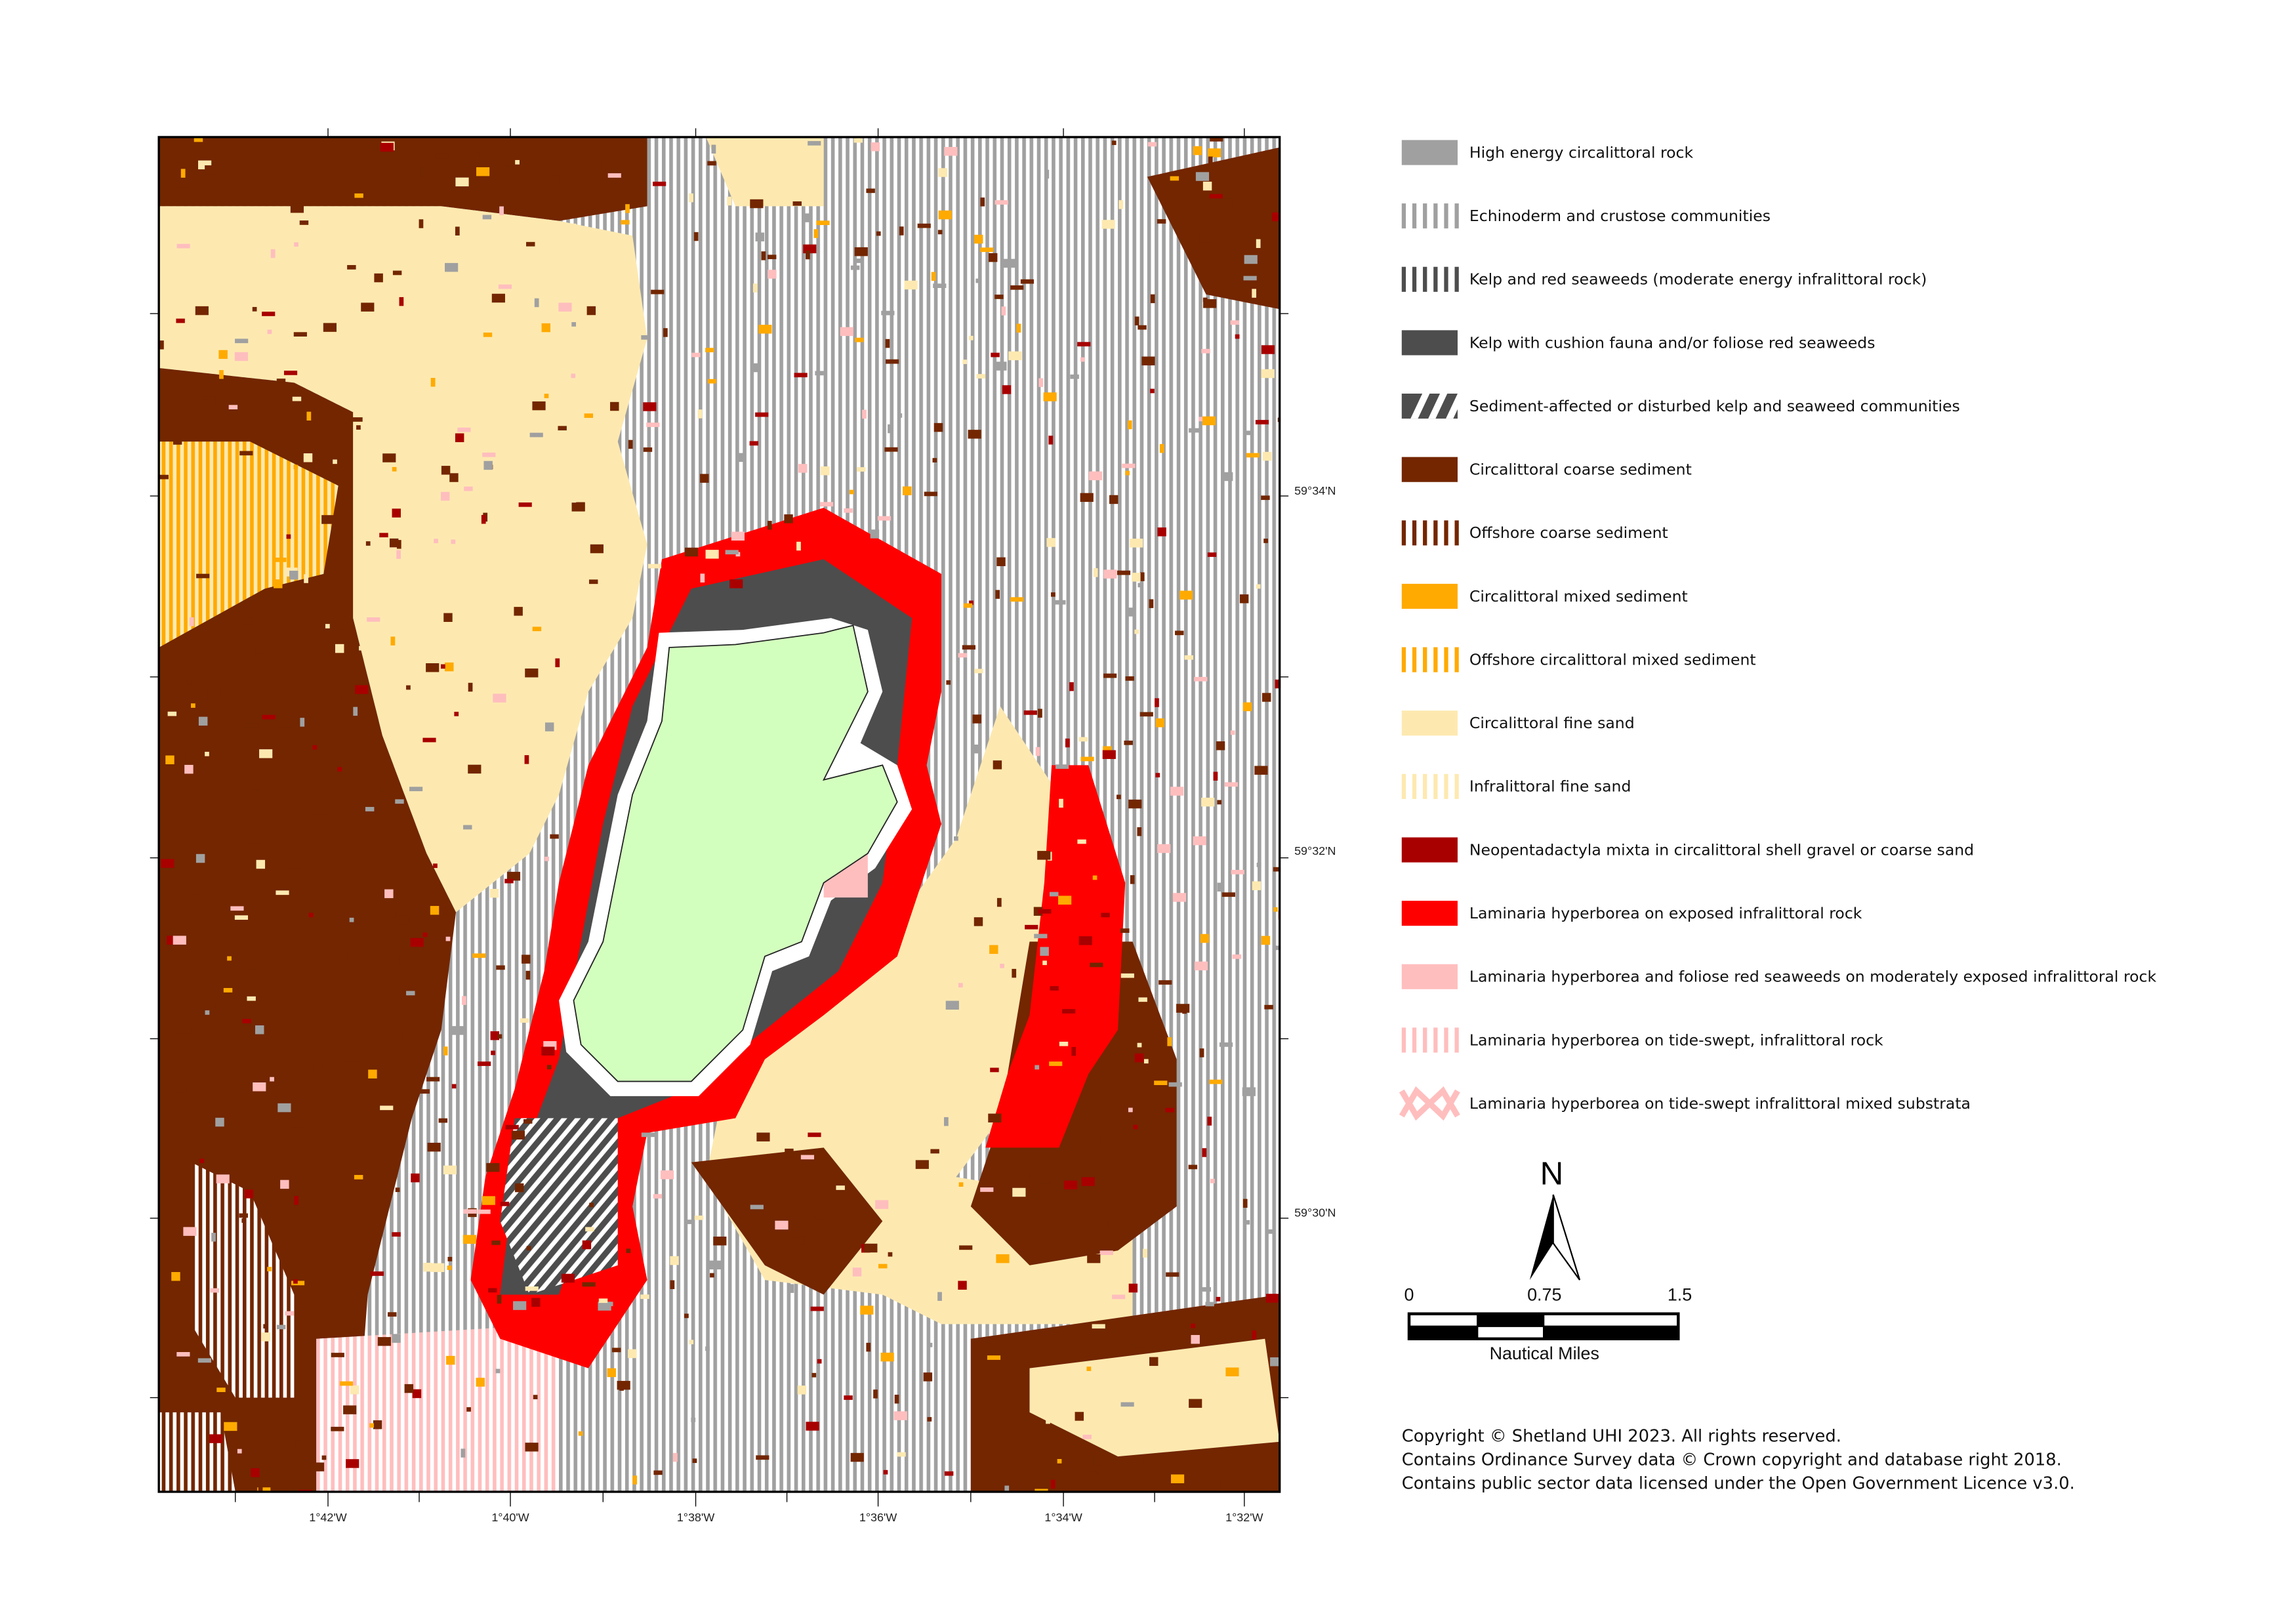  Describe the element at coordinates (736, 854) in the screenshot. I see `land-island` at that location.